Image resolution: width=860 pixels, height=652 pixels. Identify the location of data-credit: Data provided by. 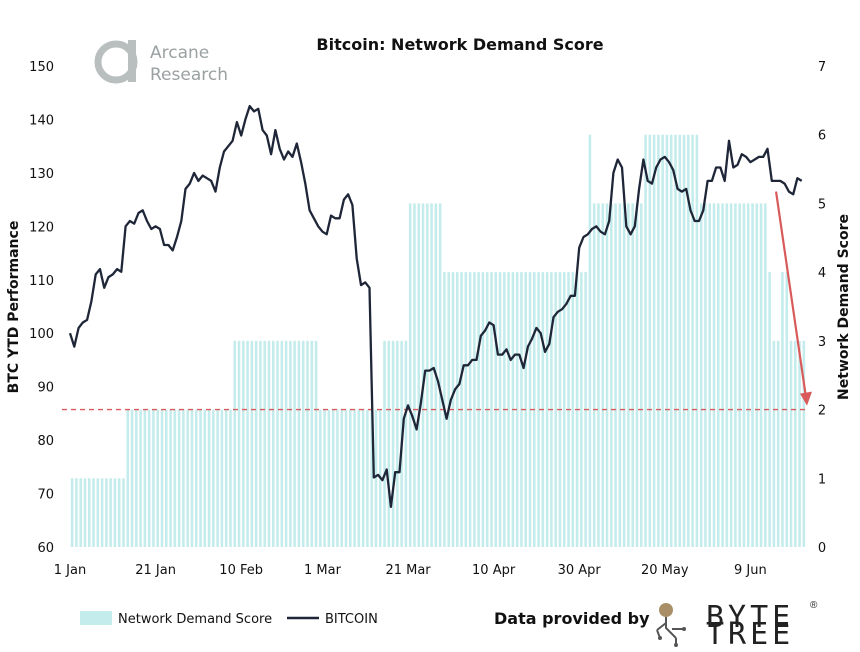
(572, 618).